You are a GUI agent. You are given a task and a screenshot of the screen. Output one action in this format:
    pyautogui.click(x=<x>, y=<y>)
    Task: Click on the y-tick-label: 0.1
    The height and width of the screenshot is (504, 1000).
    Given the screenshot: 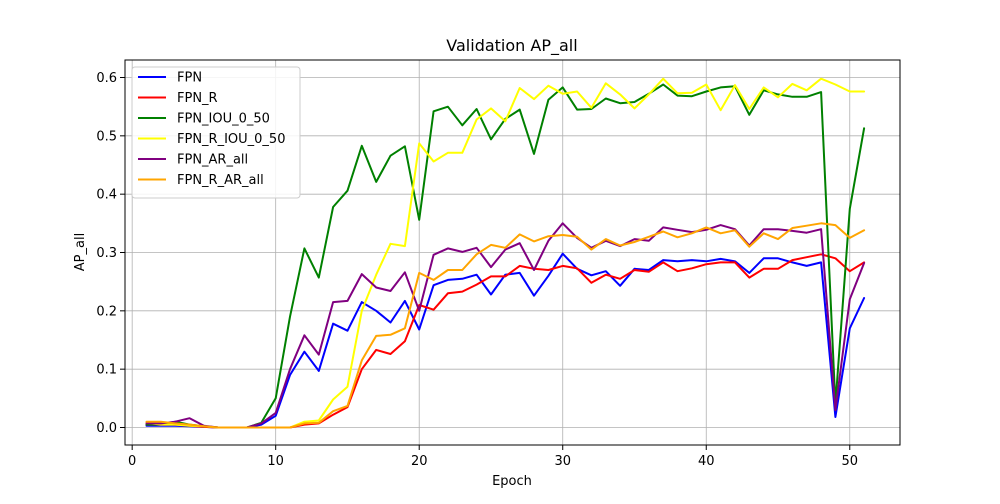 What is the action you would take?
    pyautogui.click(x=106, y=370)
    